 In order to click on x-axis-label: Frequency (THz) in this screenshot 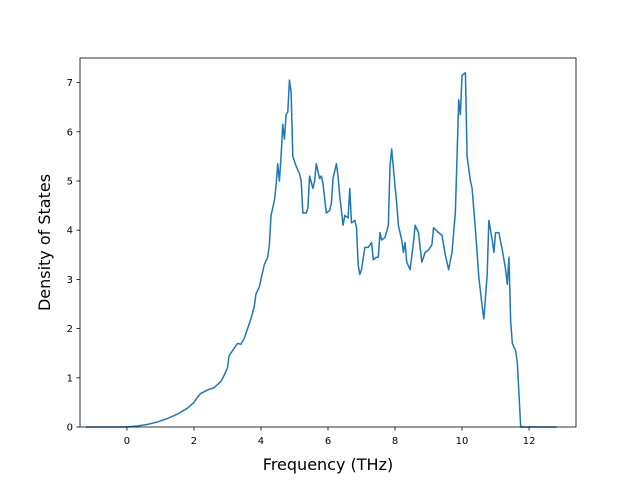, I will do `click(328, 464)`.